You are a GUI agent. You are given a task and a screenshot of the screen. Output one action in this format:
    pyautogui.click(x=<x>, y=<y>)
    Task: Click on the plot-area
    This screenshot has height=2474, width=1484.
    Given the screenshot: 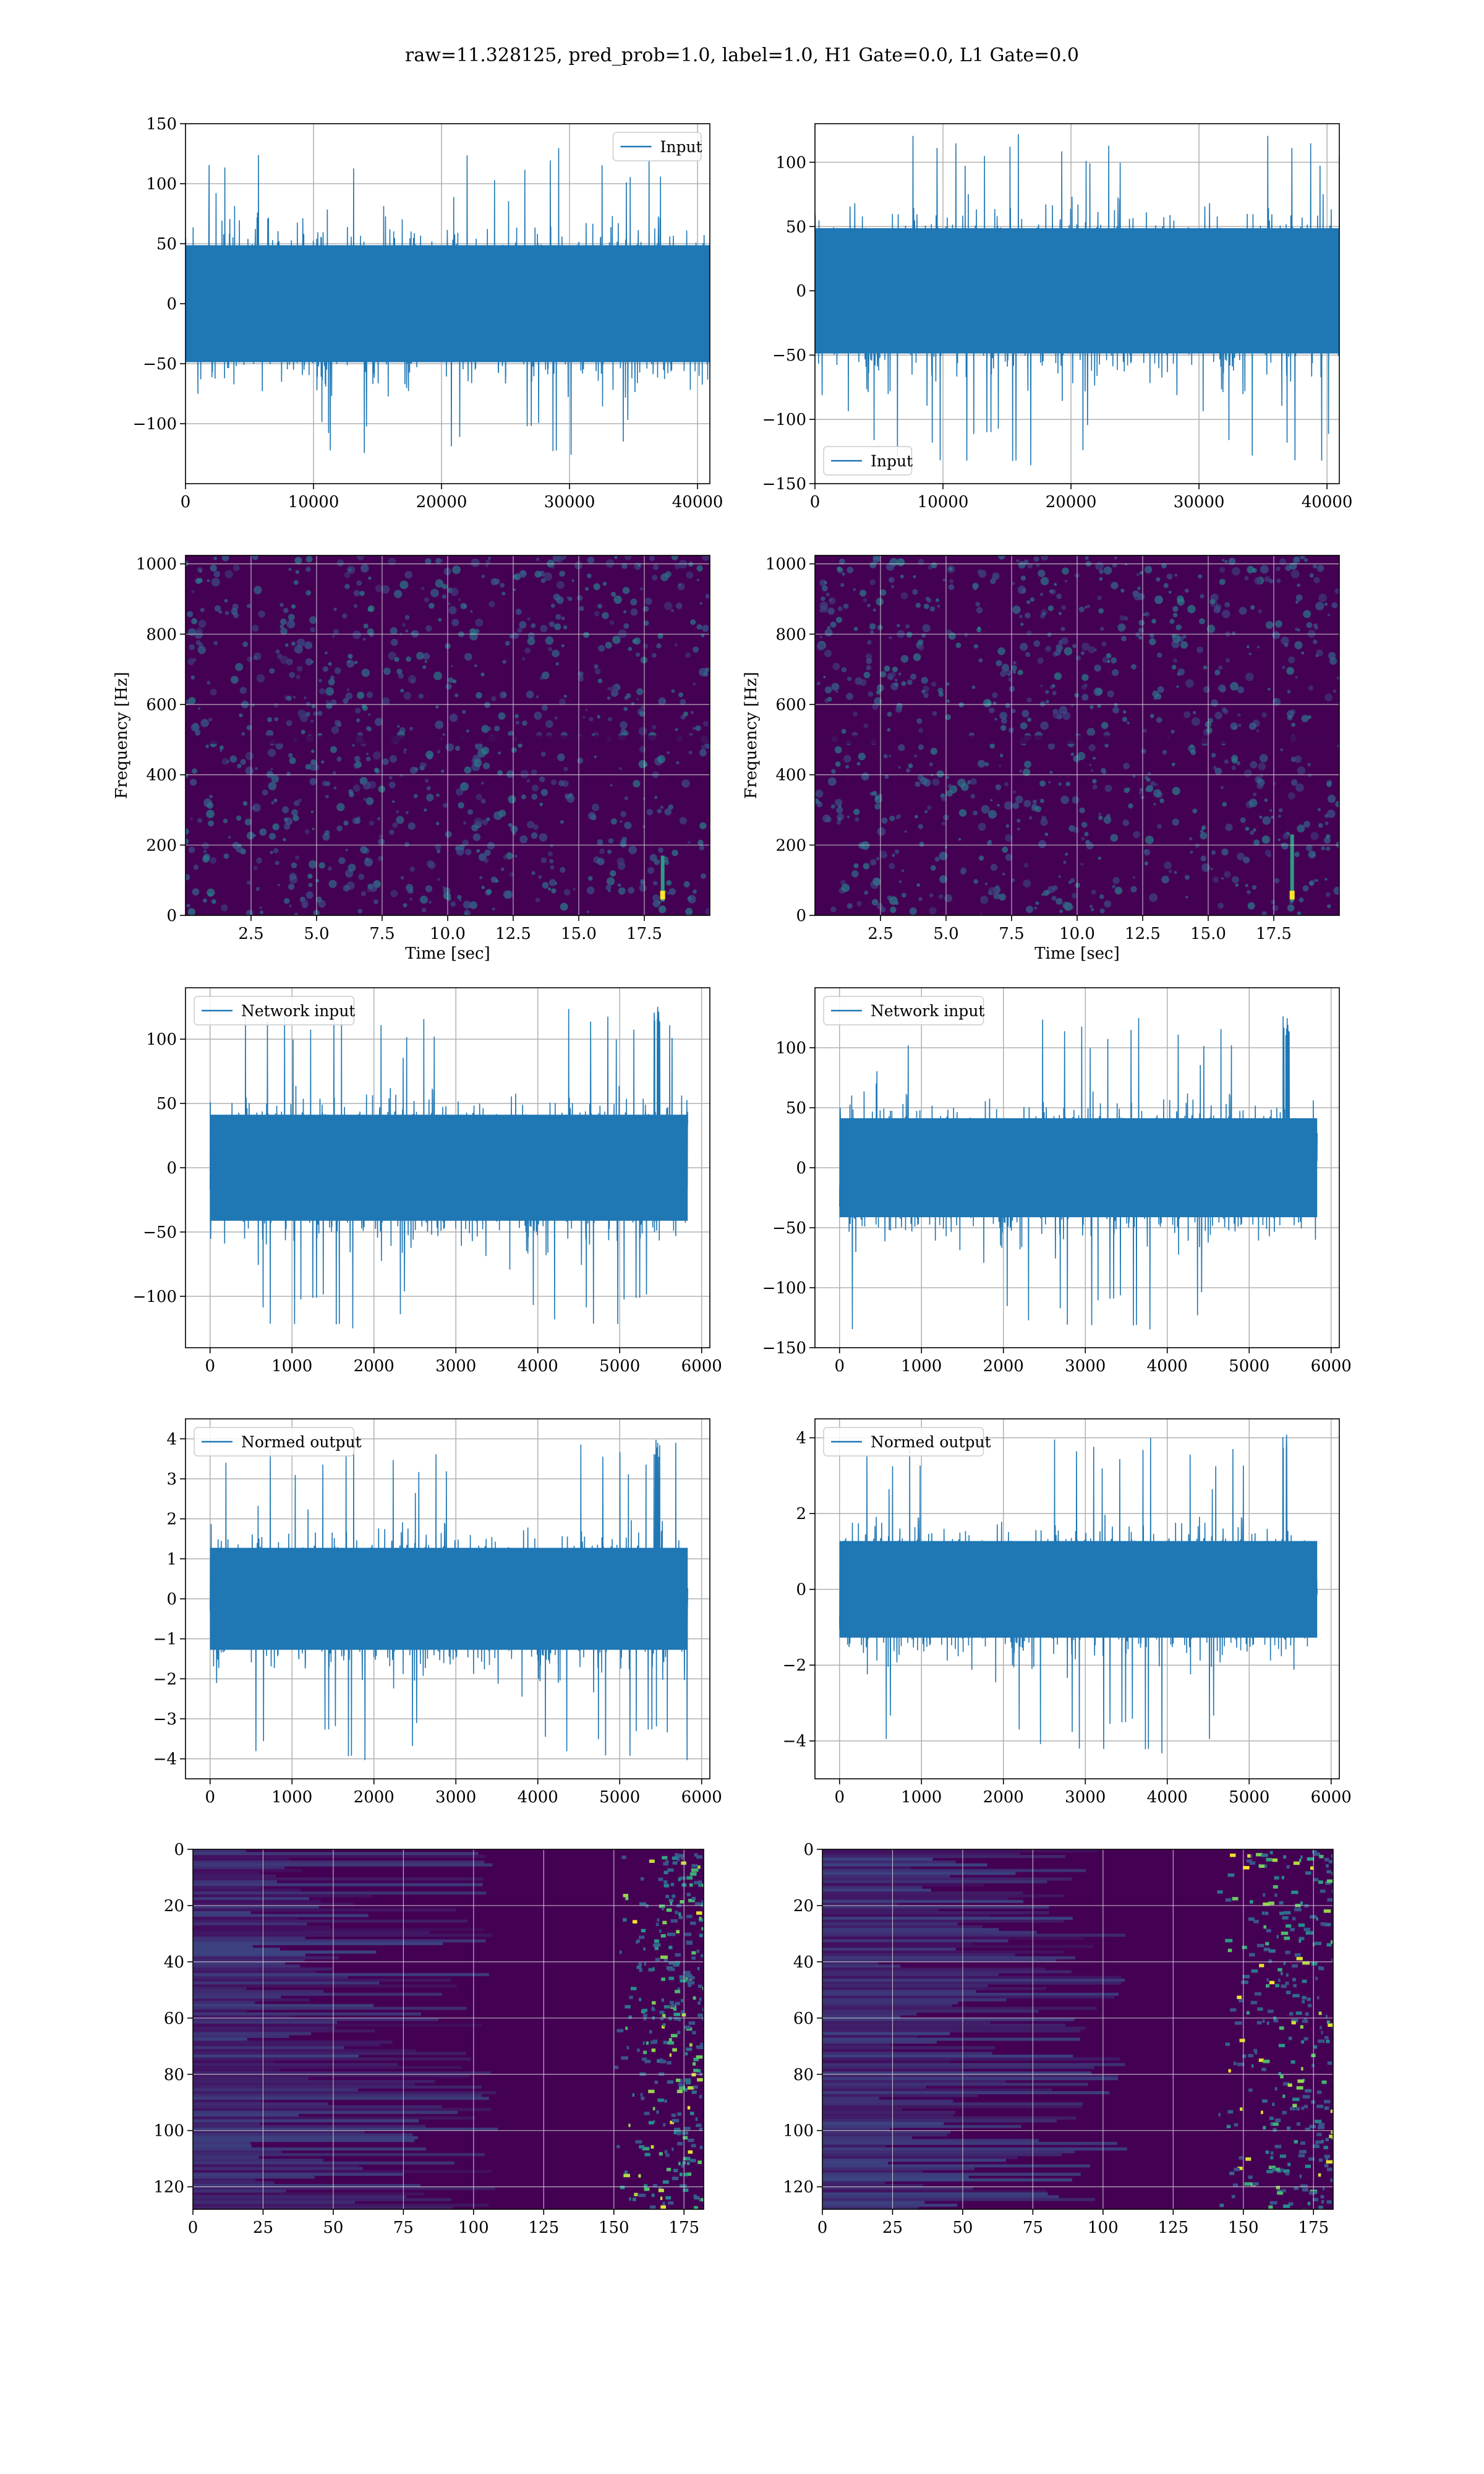 What is the action you would take?
    pyautogui.click(x=448, y=2029)
    